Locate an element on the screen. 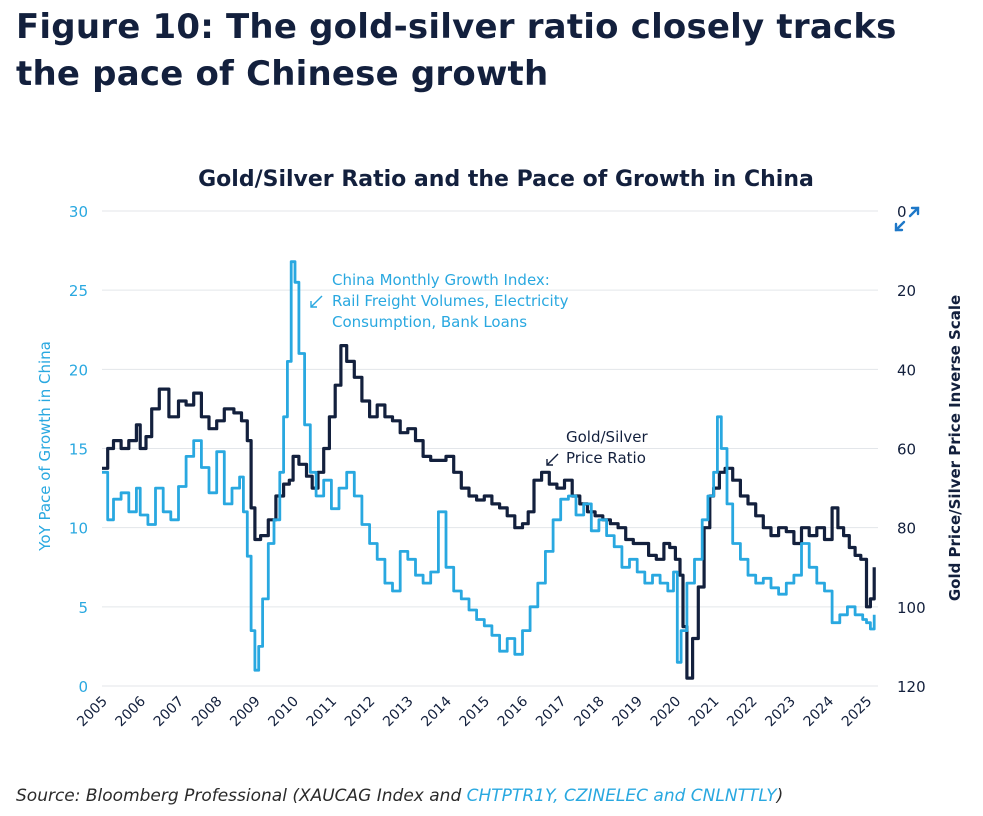 This screenshot has width=983, height=816. source-suffix: ) is located at coordinates (780, 796).